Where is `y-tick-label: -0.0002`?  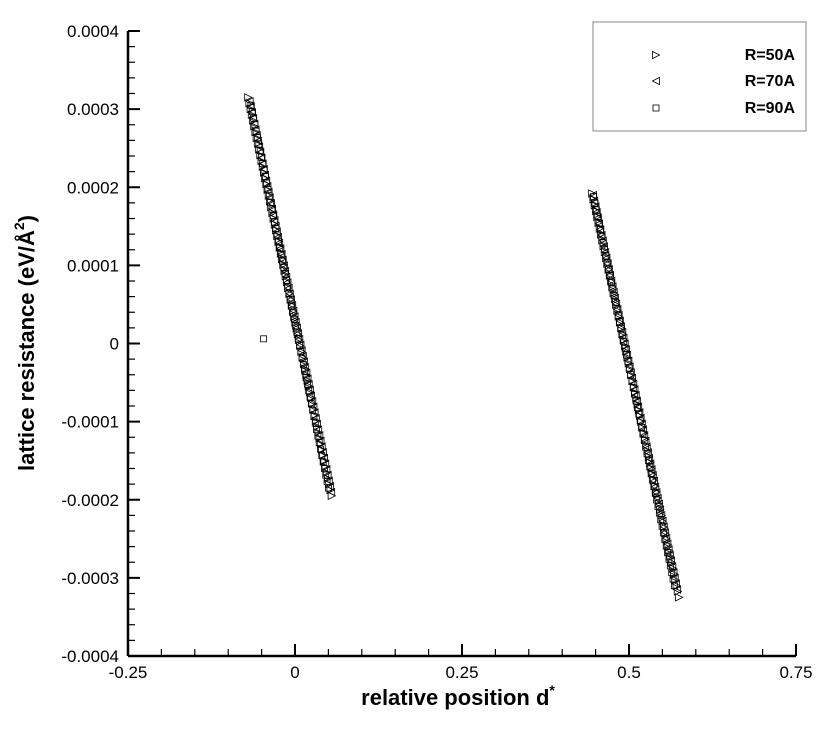 y-tick-label: -0.0002 is located at coordinates (90, 500).